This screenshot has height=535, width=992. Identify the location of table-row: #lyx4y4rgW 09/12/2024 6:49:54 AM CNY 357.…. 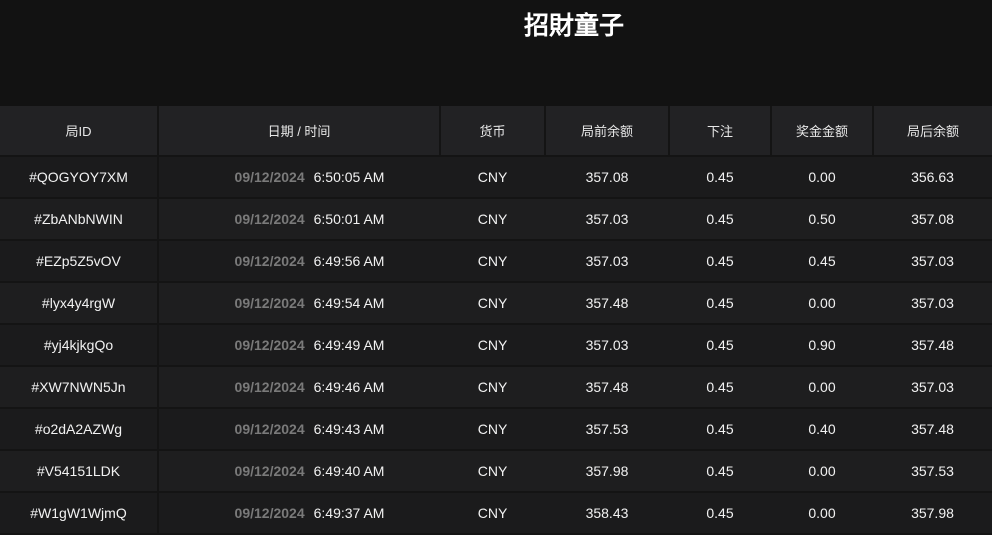
(496, 303).